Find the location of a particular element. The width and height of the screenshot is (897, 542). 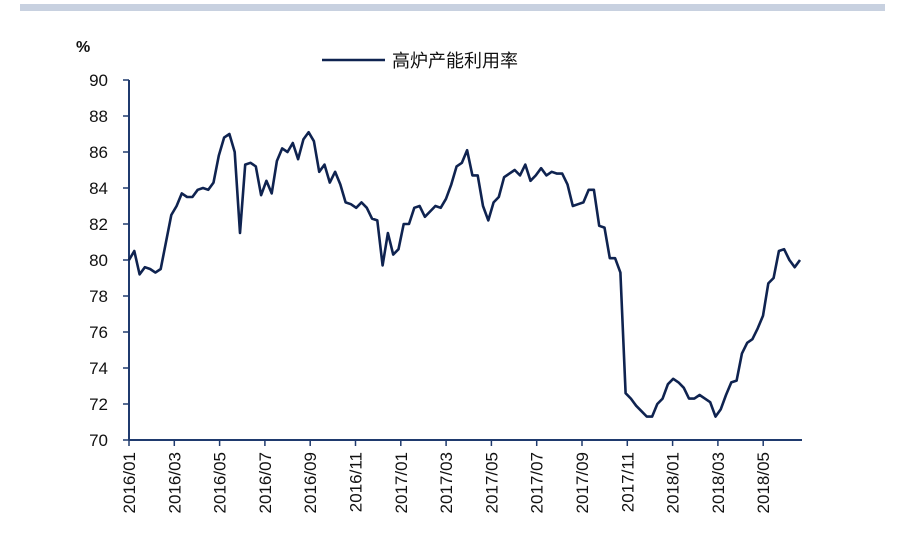

y-tick-label: 88 is located at coordinates (98, 116).